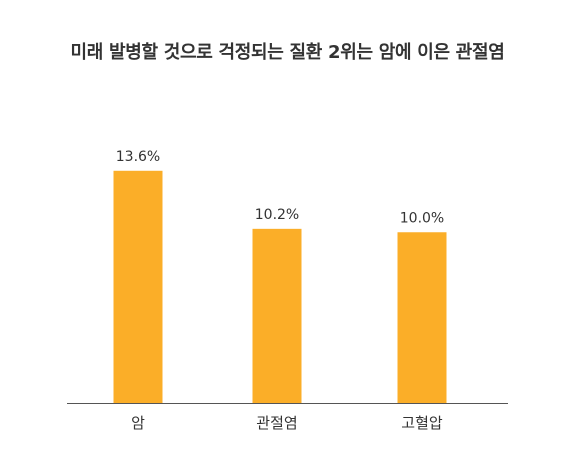 The image size is (575, 463). Describe the element at coordinates (138, 423) in the screenshot. I see `x-tick-label-0: 암` at that location.